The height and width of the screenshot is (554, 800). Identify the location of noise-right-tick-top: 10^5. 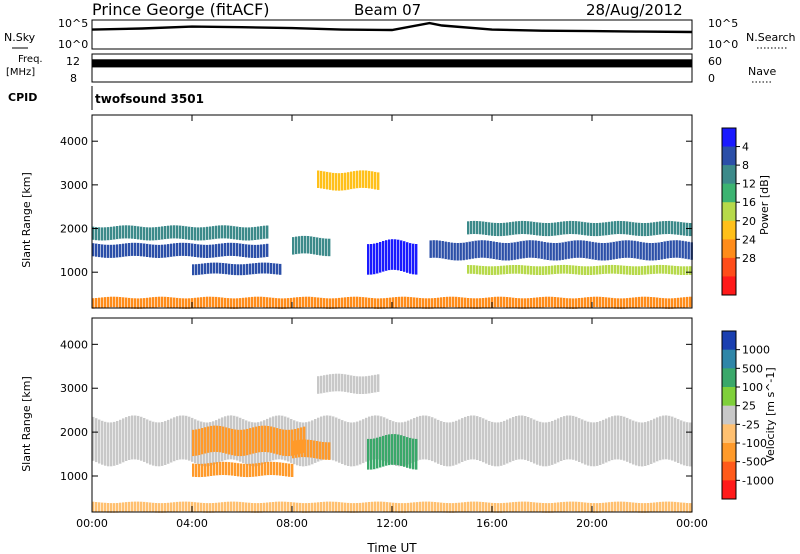
(723, 23).